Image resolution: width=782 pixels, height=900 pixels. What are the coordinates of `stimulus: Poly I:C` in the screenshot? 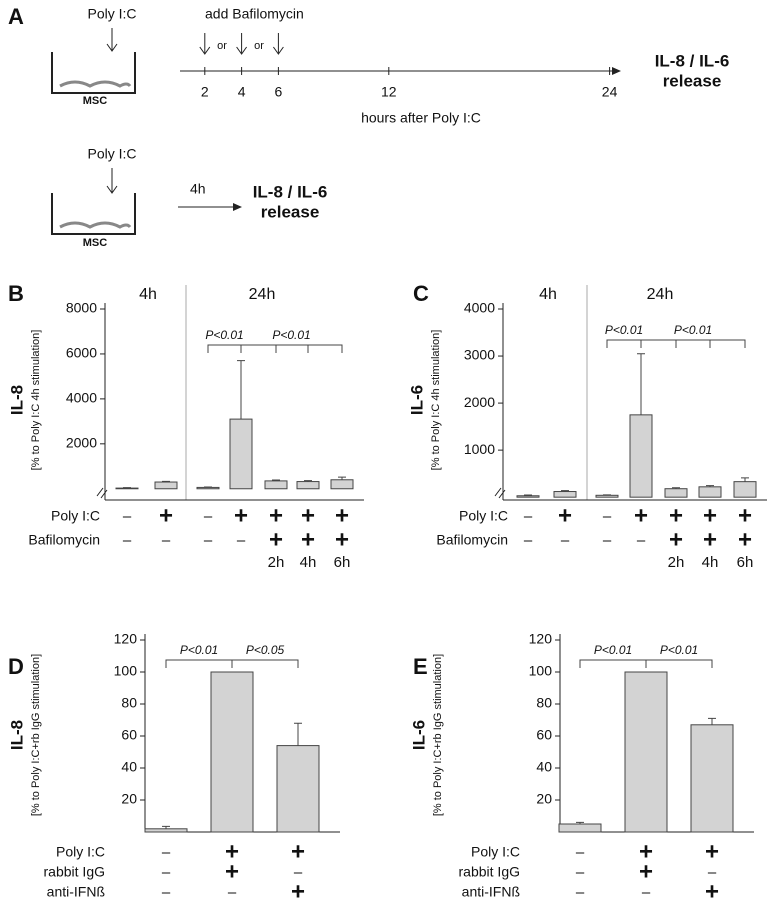 It's located at (111, 14).